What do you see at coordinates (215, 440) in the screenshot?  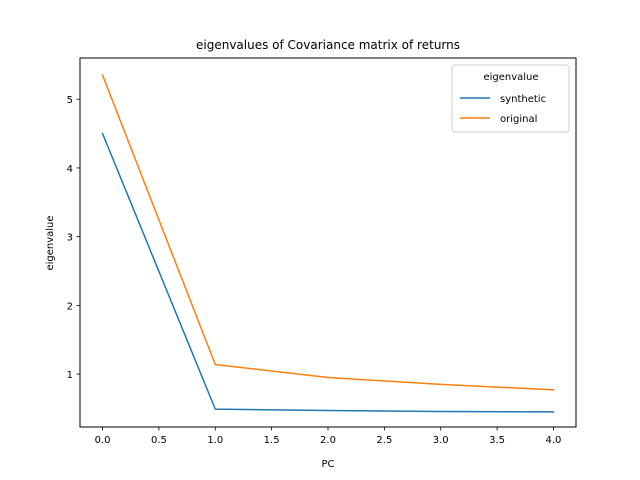 I see `x-tick-label: 1.0` at bounding box center [215, 440].